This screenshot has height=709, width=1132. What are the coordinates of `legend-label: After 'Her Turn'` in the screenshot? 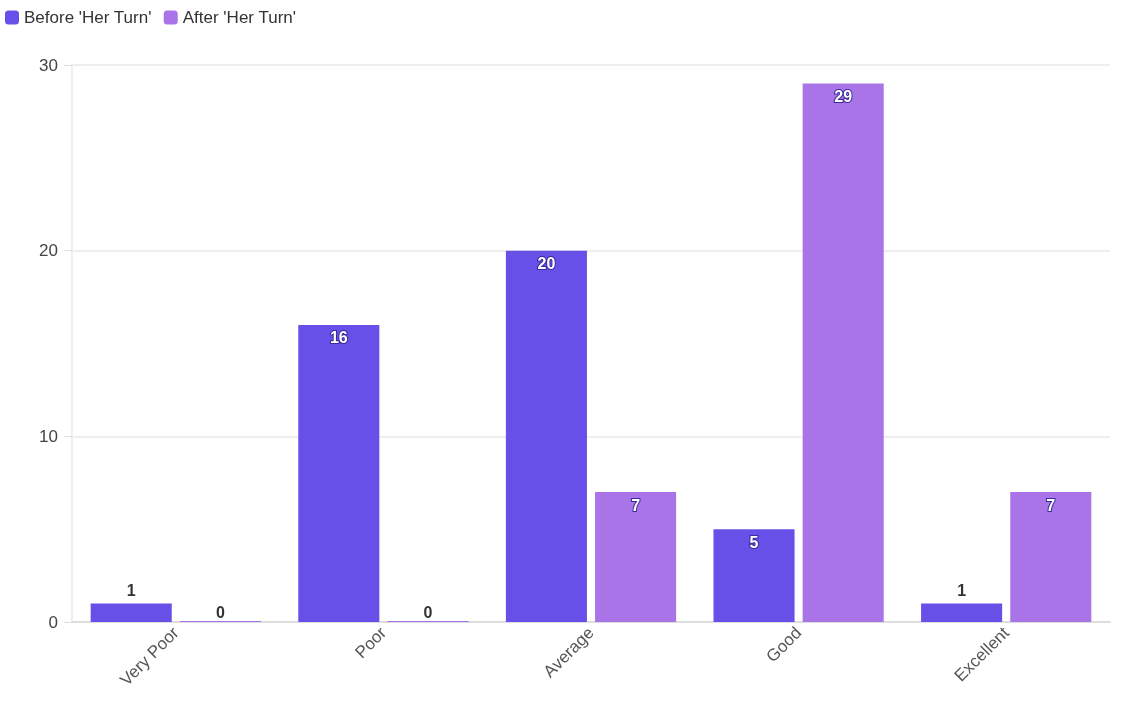 It's located at (239, 17).